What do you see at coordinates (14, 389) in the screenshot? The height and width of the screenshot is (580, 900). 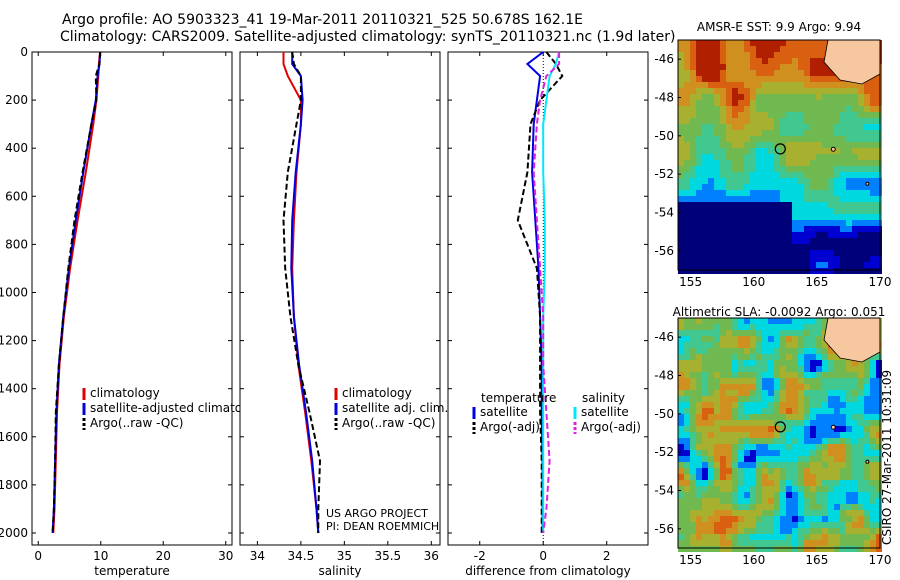 I see `y-tick-label: 1400` at bounding box center [14, 389].